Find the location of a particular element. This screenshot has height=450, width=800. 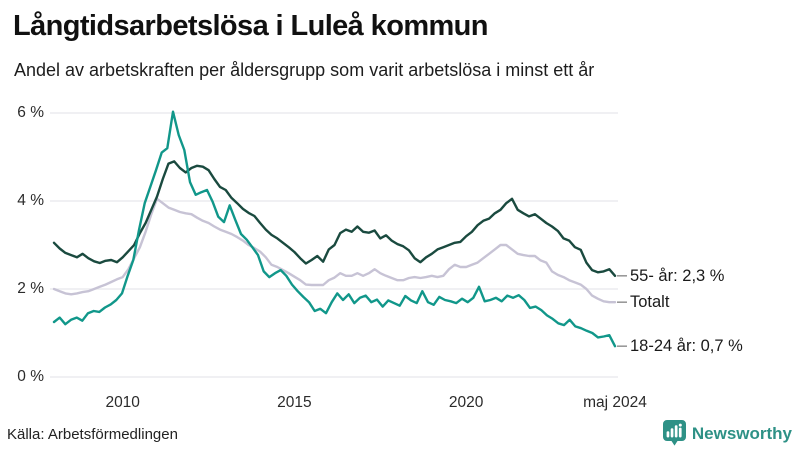

x-axis-tick-label: 2020 is located at coordinates (466, 402).